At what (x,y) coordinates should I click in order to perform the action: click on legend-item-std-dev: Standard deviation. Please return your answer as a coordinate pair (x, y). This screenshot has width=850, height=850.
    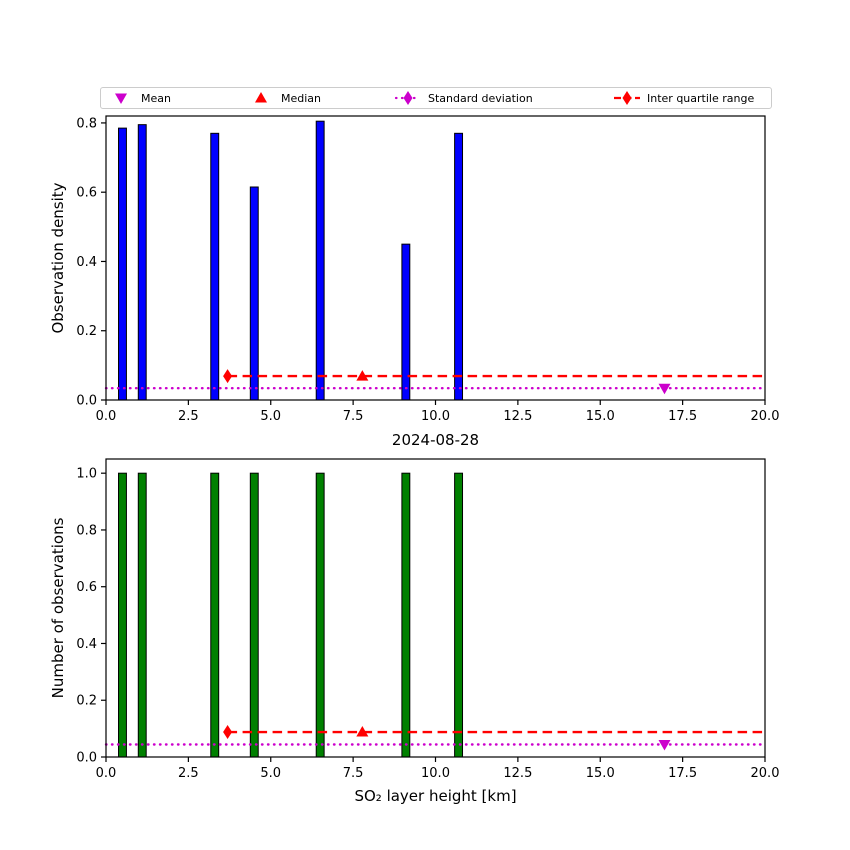
    Looking at the image, I should click on (463, 98).